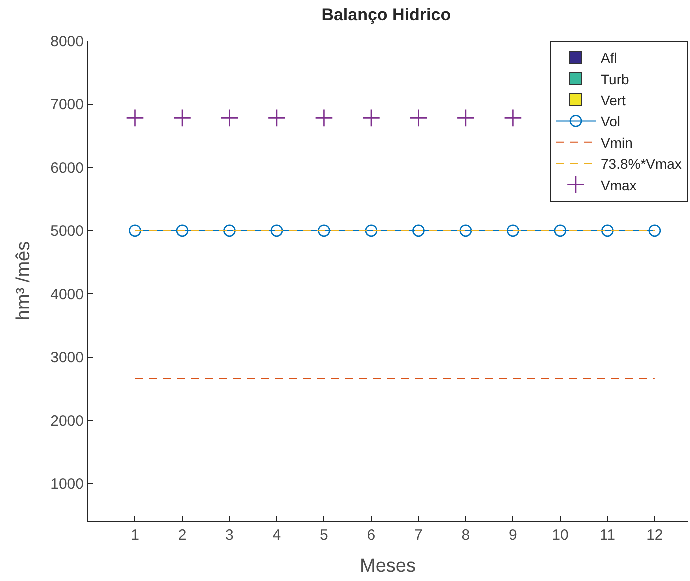 The height and width of the screenshot is (581, 690). What do you see at coordinates (67, 421) in the screenshot?
I see `y-tick-label: 2000` at bounding box center [67, 421].